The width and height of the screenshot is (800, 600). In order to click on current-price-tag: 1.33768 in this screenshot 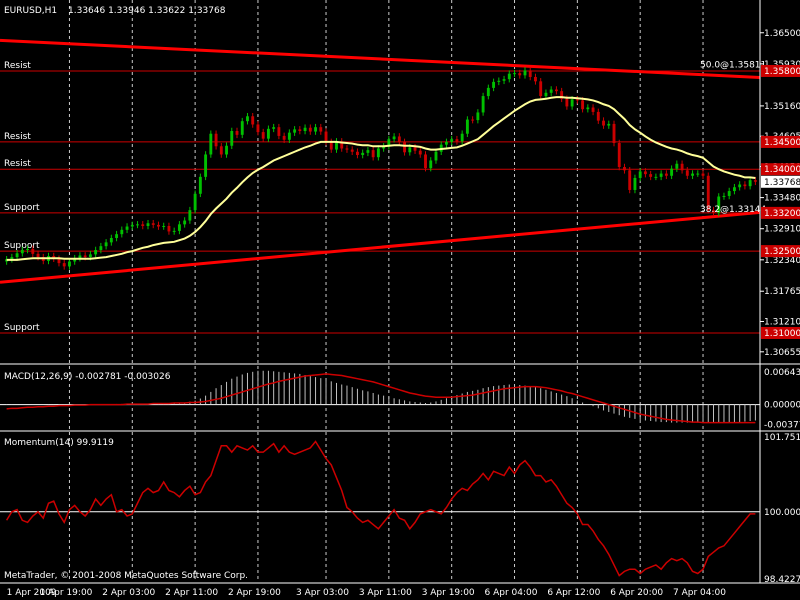, I will do `click(782, 183)`.